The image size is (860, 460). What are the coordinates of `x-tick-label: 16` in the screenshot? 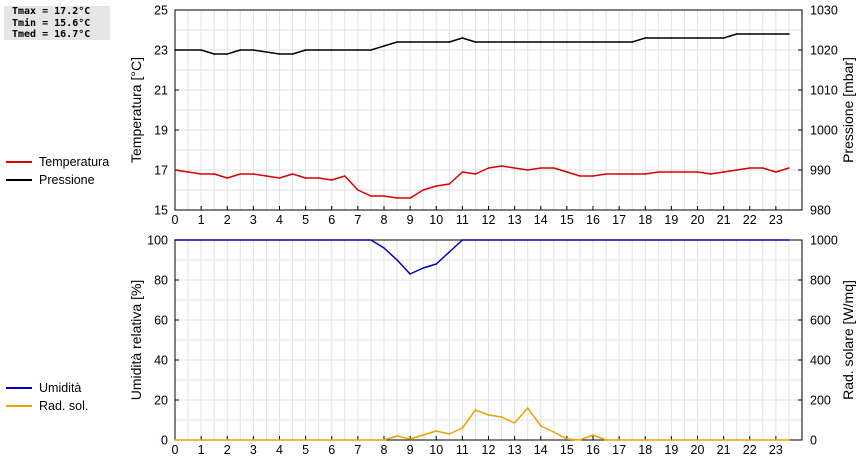 It's located at (593, 450).